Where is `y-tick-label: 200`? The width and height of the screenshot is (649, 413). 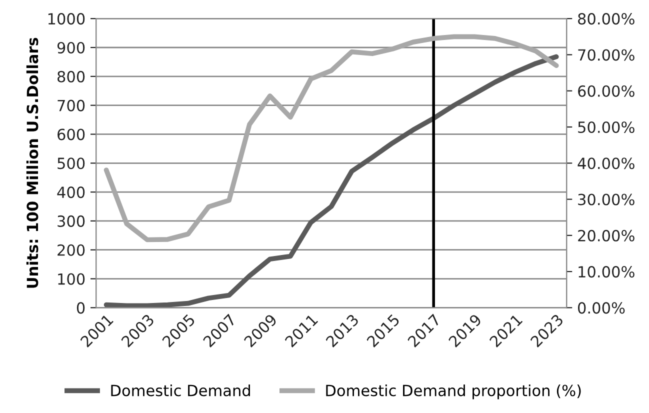 y-tick-label: 200 is located at coordinates (71, 250).